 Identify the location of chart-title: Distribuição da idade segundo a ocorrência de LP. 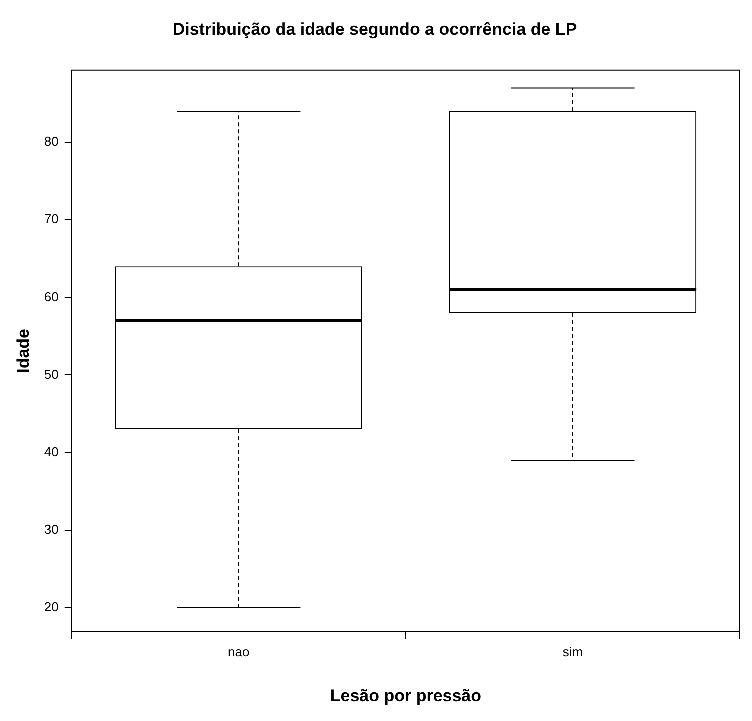
(375, 29).